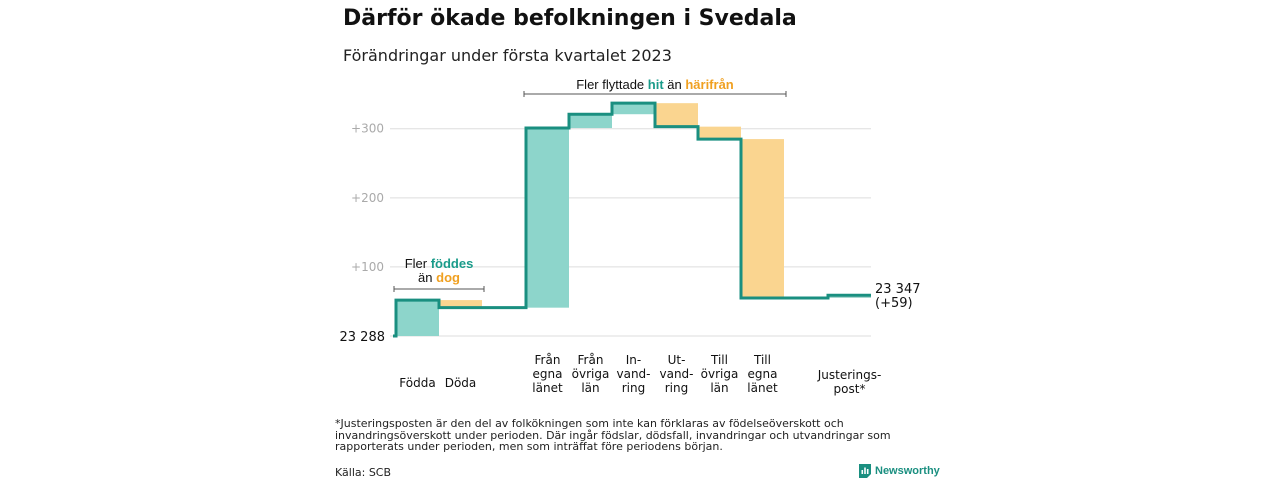 Image resolution: width=1280 pixels, height=480 pixels. Describe the element at coordinates (363, 472) in the screenshot. I see `source-label: Källa: SCB` at that location.